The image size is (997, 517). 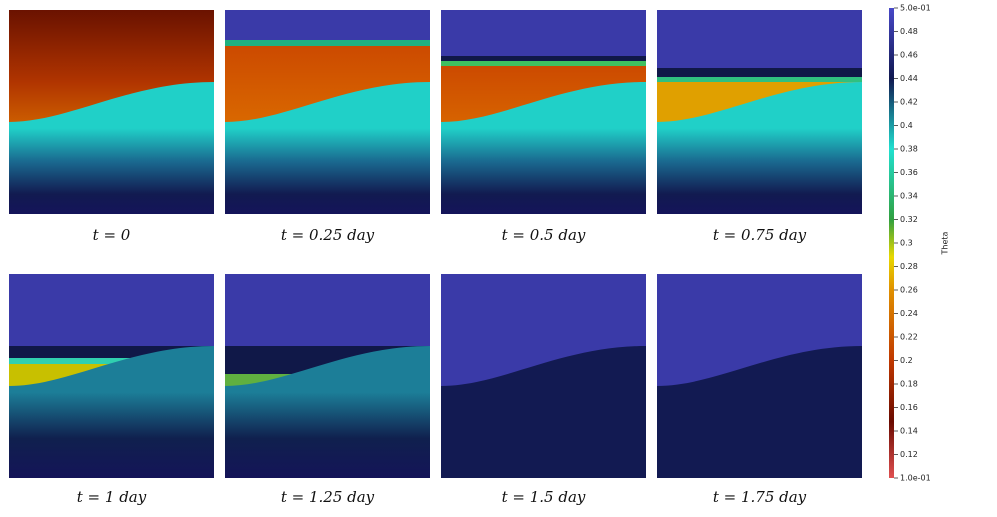 What do you see at coordinates (906, 360) in the screenshot?
I see `tick-label: 0.2` at bounding box center [906, 360].